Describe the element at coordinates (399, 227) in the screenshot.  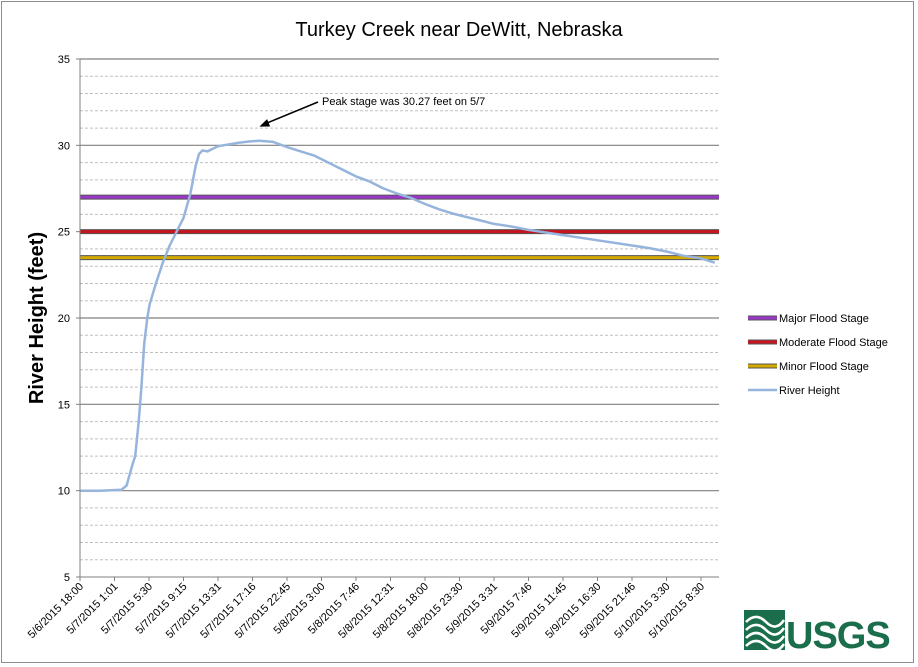
I see `flood-stage-lines` at that location.